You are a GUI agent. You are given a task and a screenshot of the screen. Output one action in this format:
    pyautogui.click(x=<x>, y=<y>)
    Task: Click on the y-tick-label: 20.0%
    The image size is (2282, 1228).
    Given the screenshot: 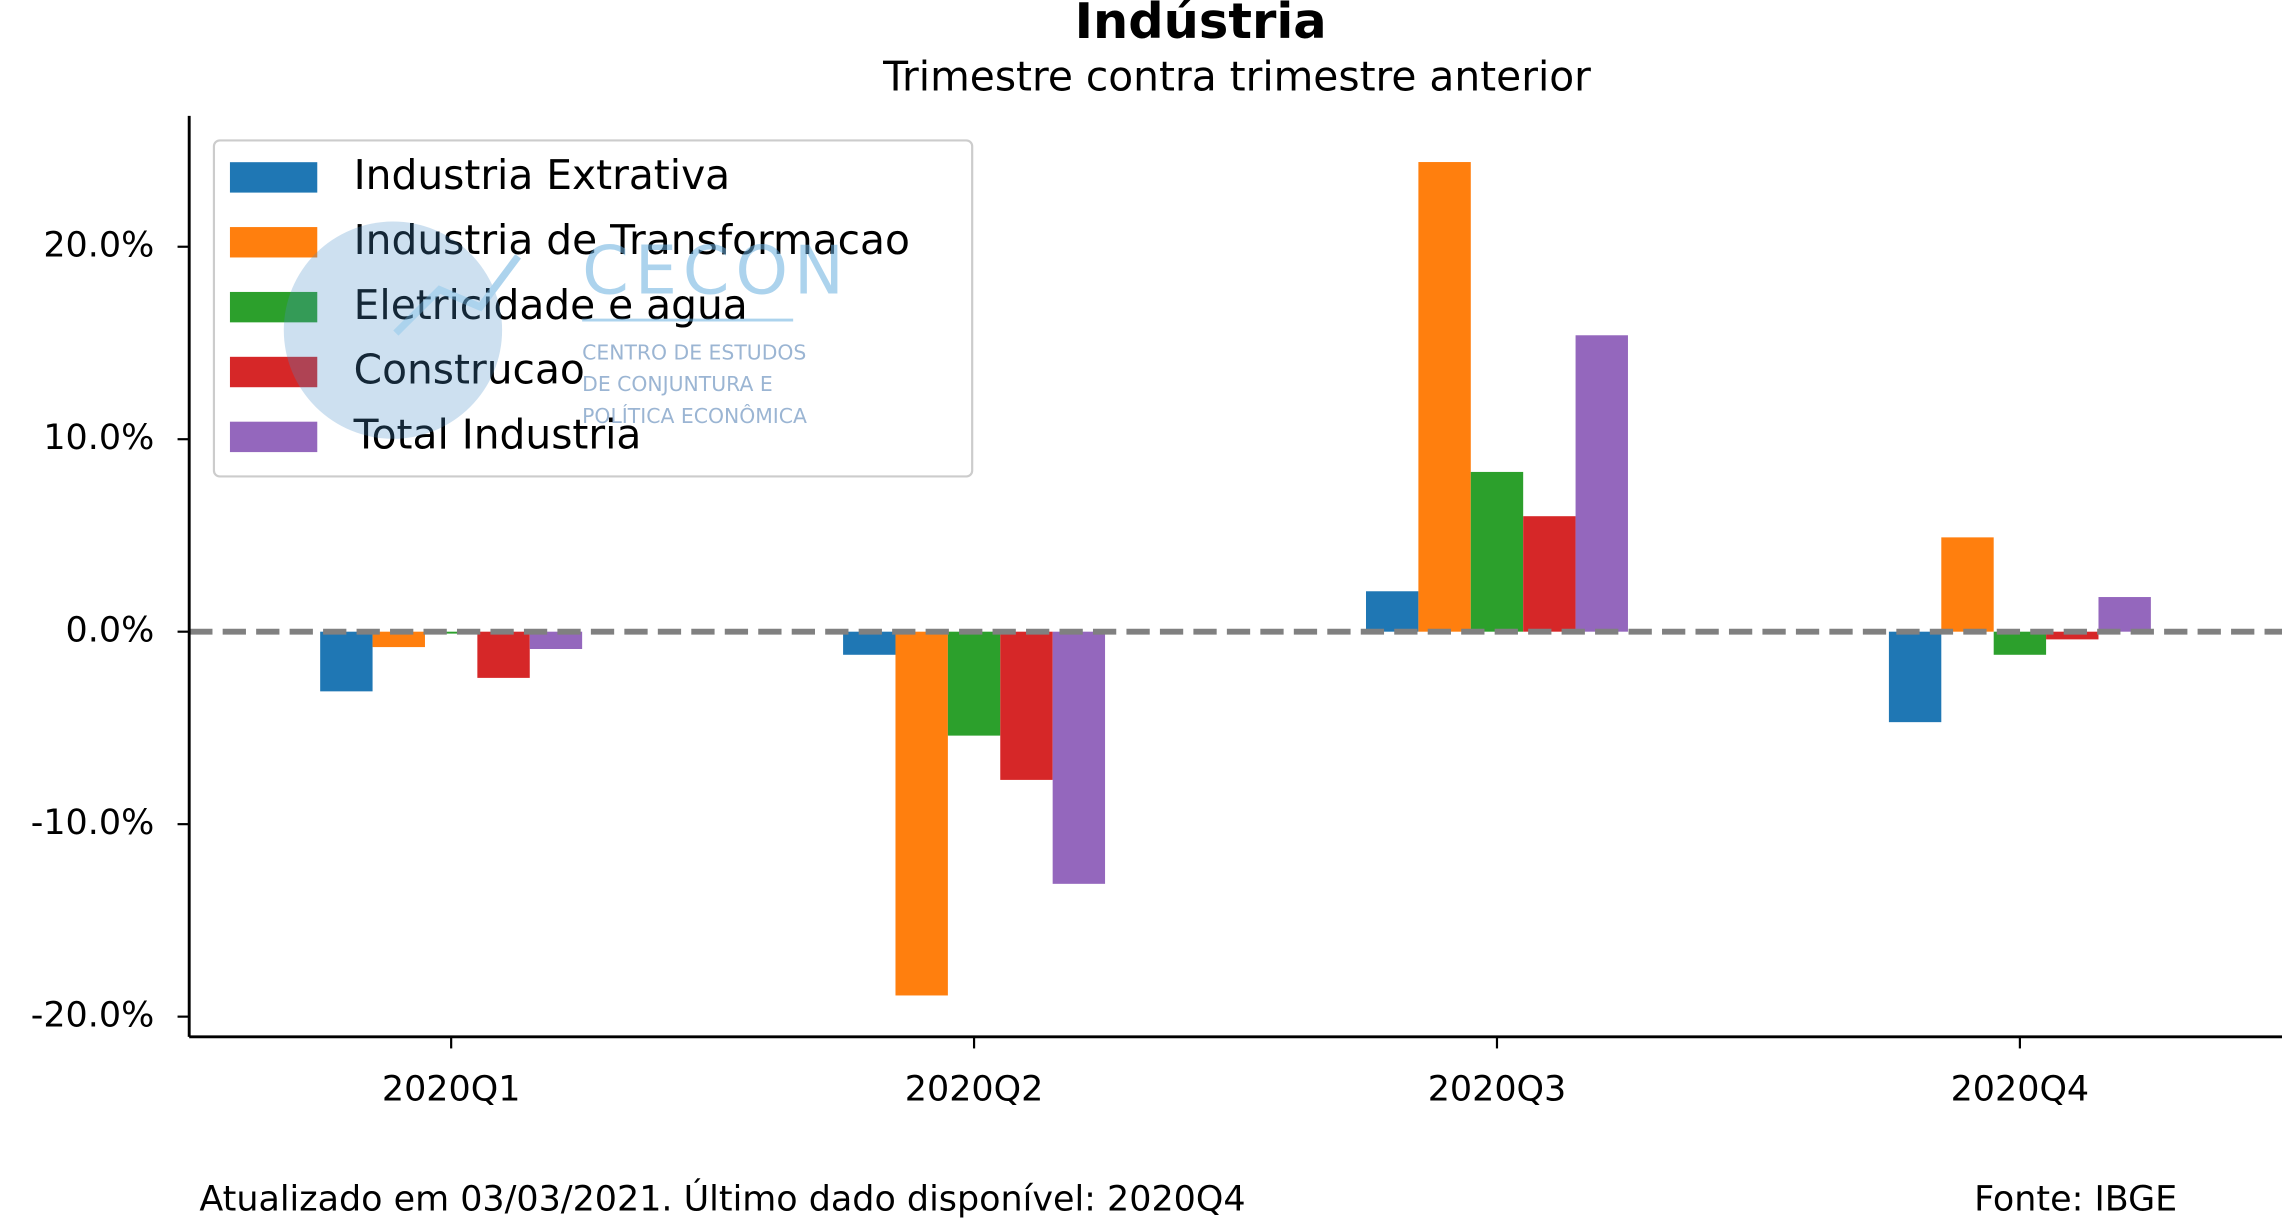 What is the action you would take?
    pyautogui.click(x=98, y=246)
    